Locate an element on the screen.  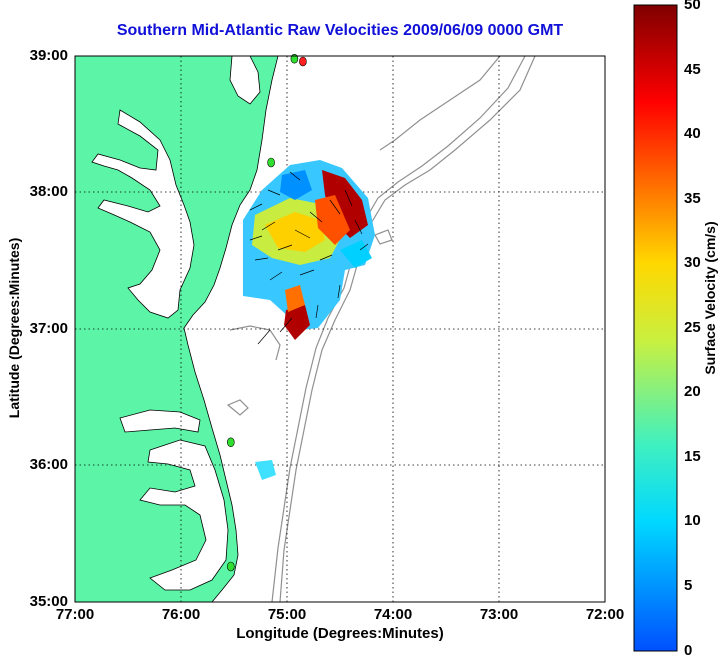
colorbar-tick-label: 50 is located at coordinates (692, 6).